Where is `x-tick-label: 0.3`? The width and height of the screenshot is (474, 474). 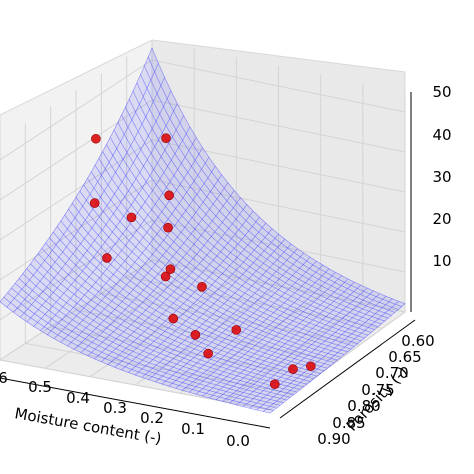 x-tick-label: 0.3 is located at coordinates (115, 408).